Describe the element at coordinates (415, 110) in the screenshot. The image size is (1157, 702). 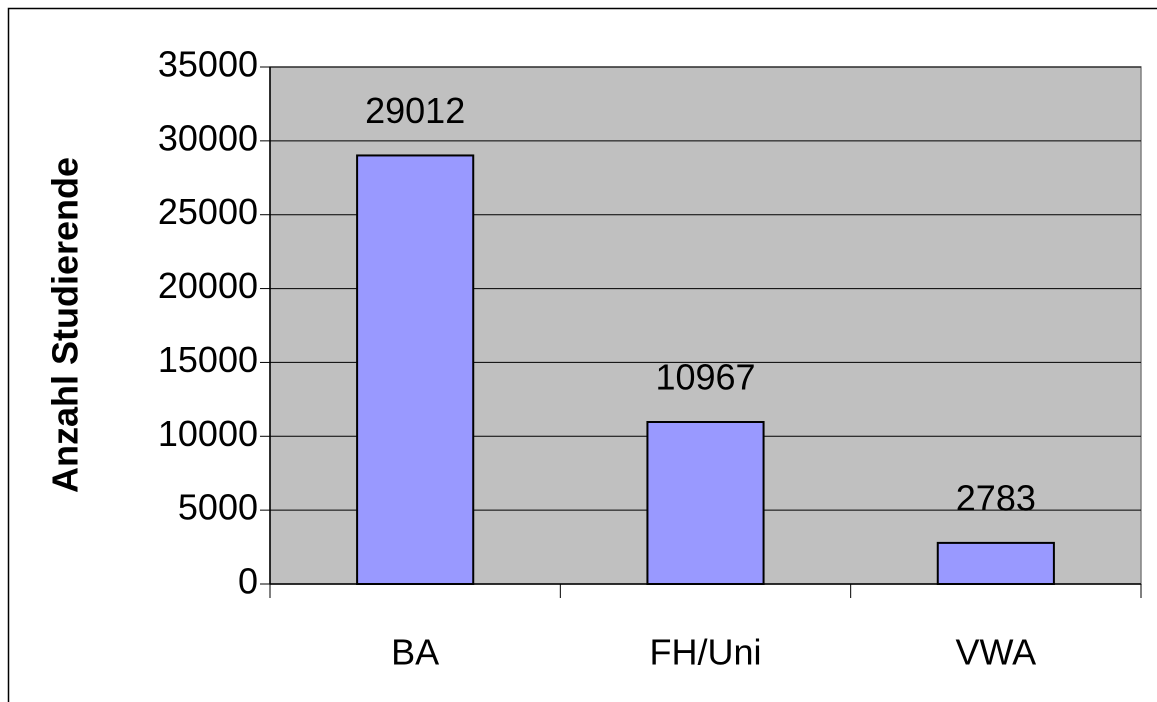
I see `data-label: 29012` at that location.